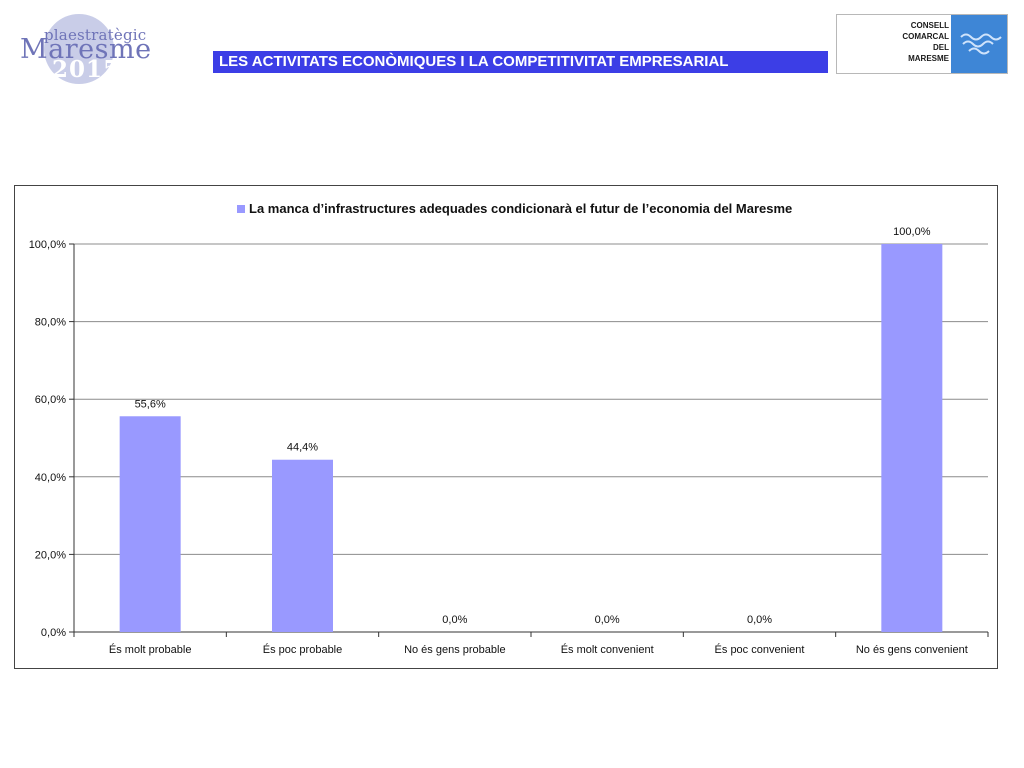 This screenshot has width=1024, height=768. Describe the element at coordinates (929, 25) in the screenshot. I see `consell-line-1: CONSELL` at that location.